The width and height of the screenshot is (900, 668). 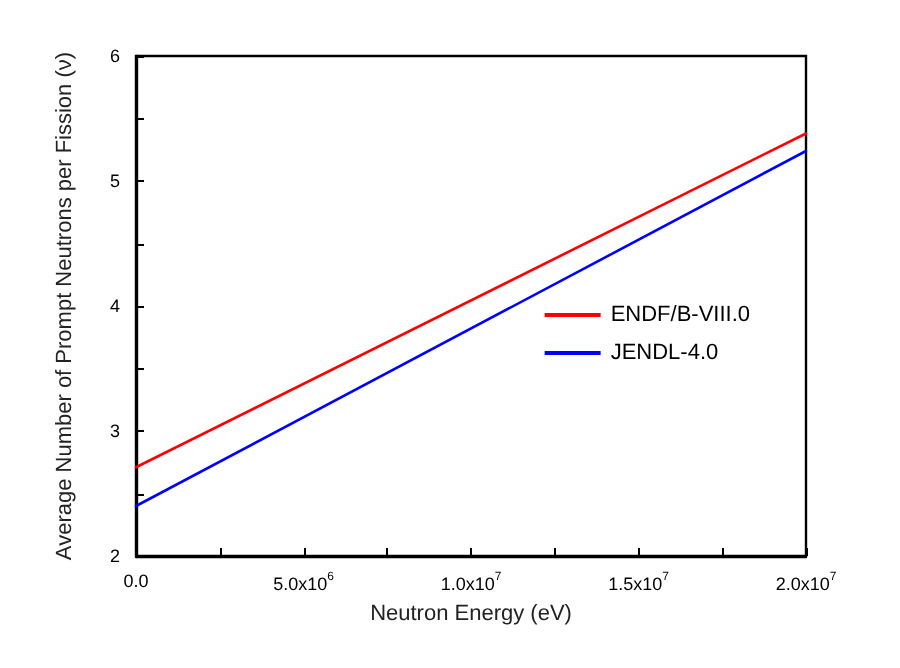 I want to click on y-tick-label: 6, so click(x=114, y=56).